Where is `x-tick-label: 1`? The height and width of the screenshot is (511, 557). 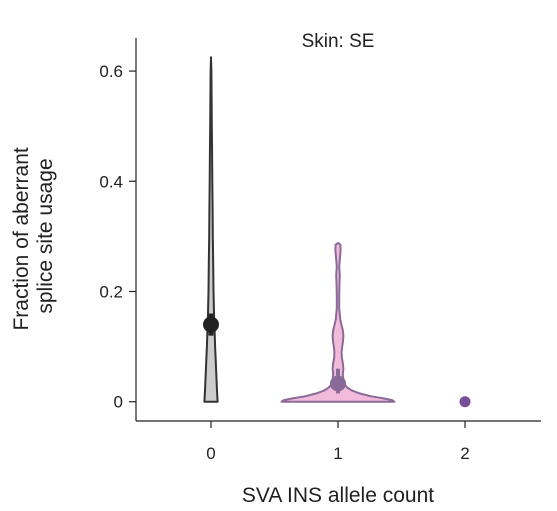 x-tick-label: 1 is located at coordinates (337, 453).